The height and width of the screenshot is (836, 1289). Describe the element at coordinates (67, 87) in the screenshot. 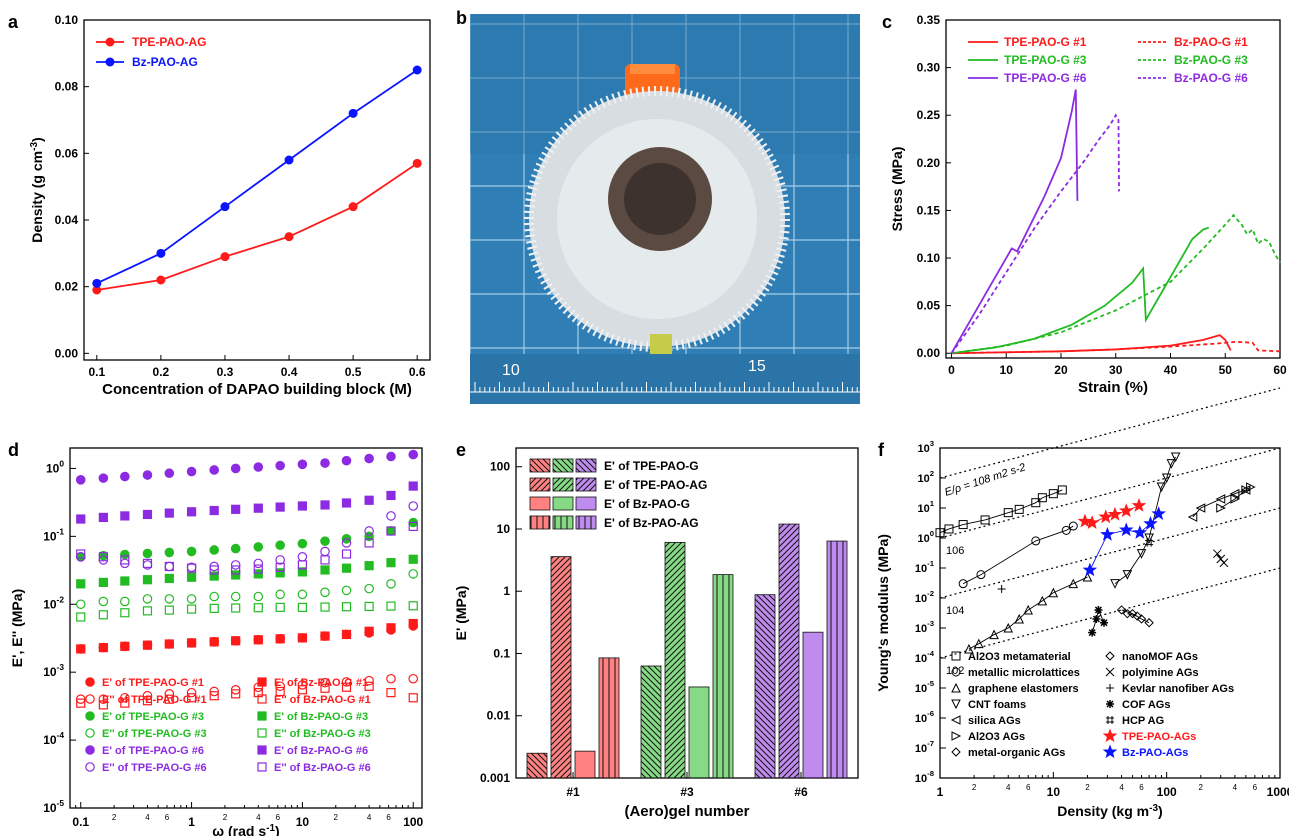

I see `y-tick-label: 0.08` at that location.